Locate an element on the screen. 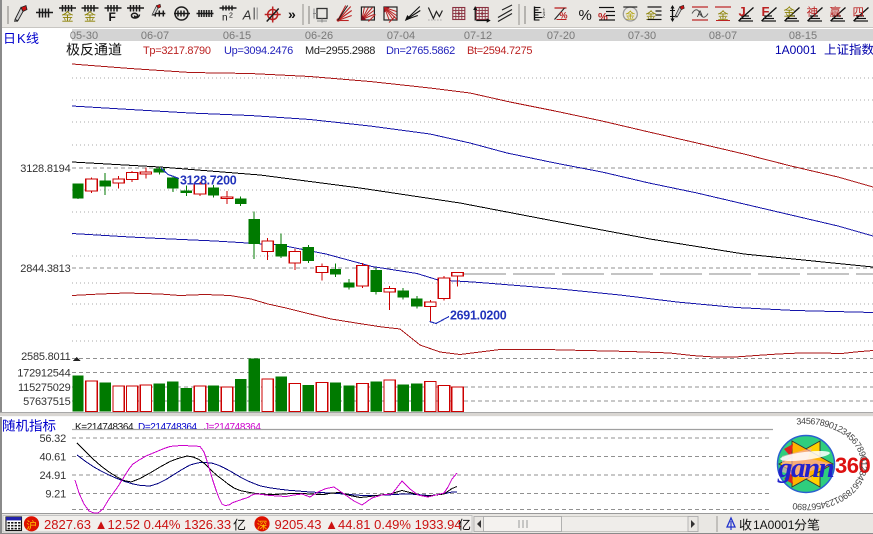  svg-text: 07-20 is located at coordinates (561, 36).